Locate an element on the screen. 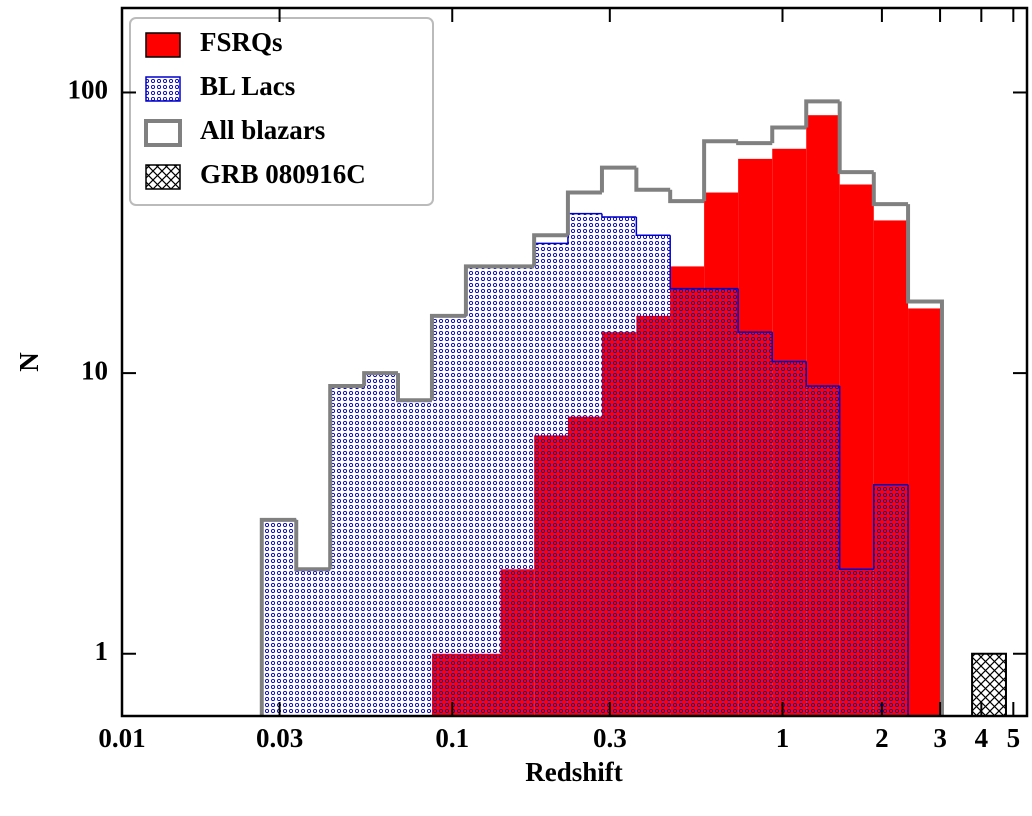  legend-label: FSRQs is located at coordinates (241, 42).